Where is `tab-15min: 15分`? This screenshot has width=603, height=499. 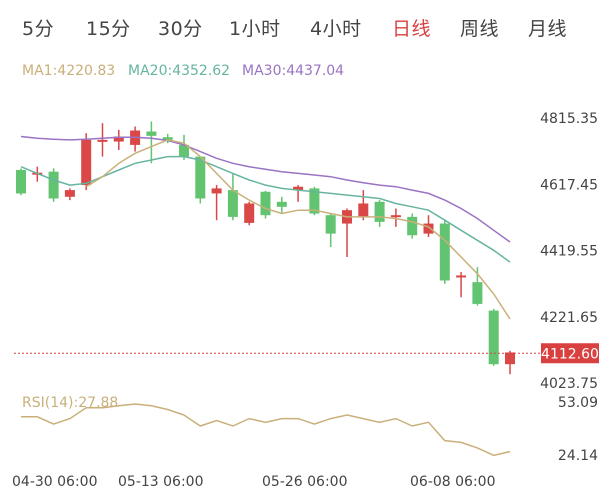
tab-15min: 15分 is located at coordinates (108, 29).